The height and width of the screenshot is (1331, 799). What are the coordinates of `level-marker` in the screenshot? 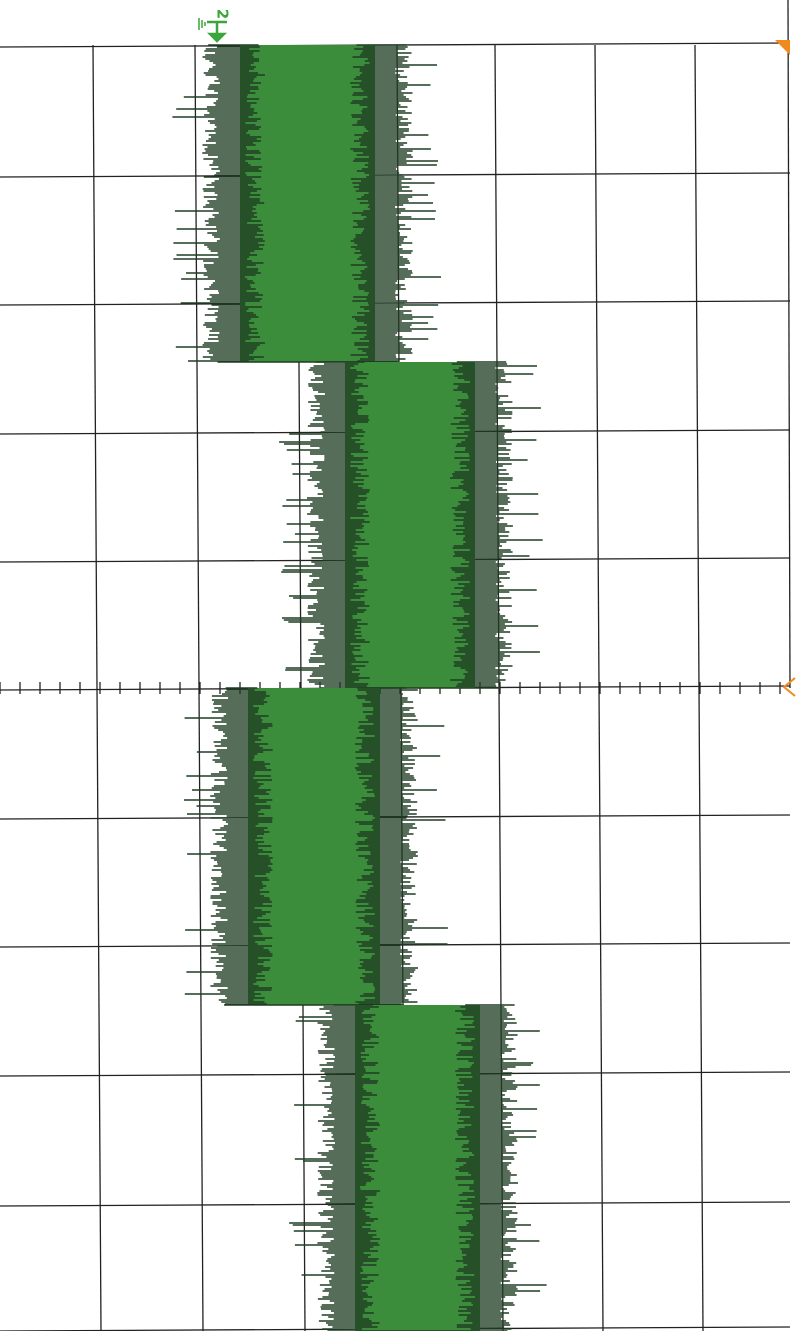 It's located at (789, 687).